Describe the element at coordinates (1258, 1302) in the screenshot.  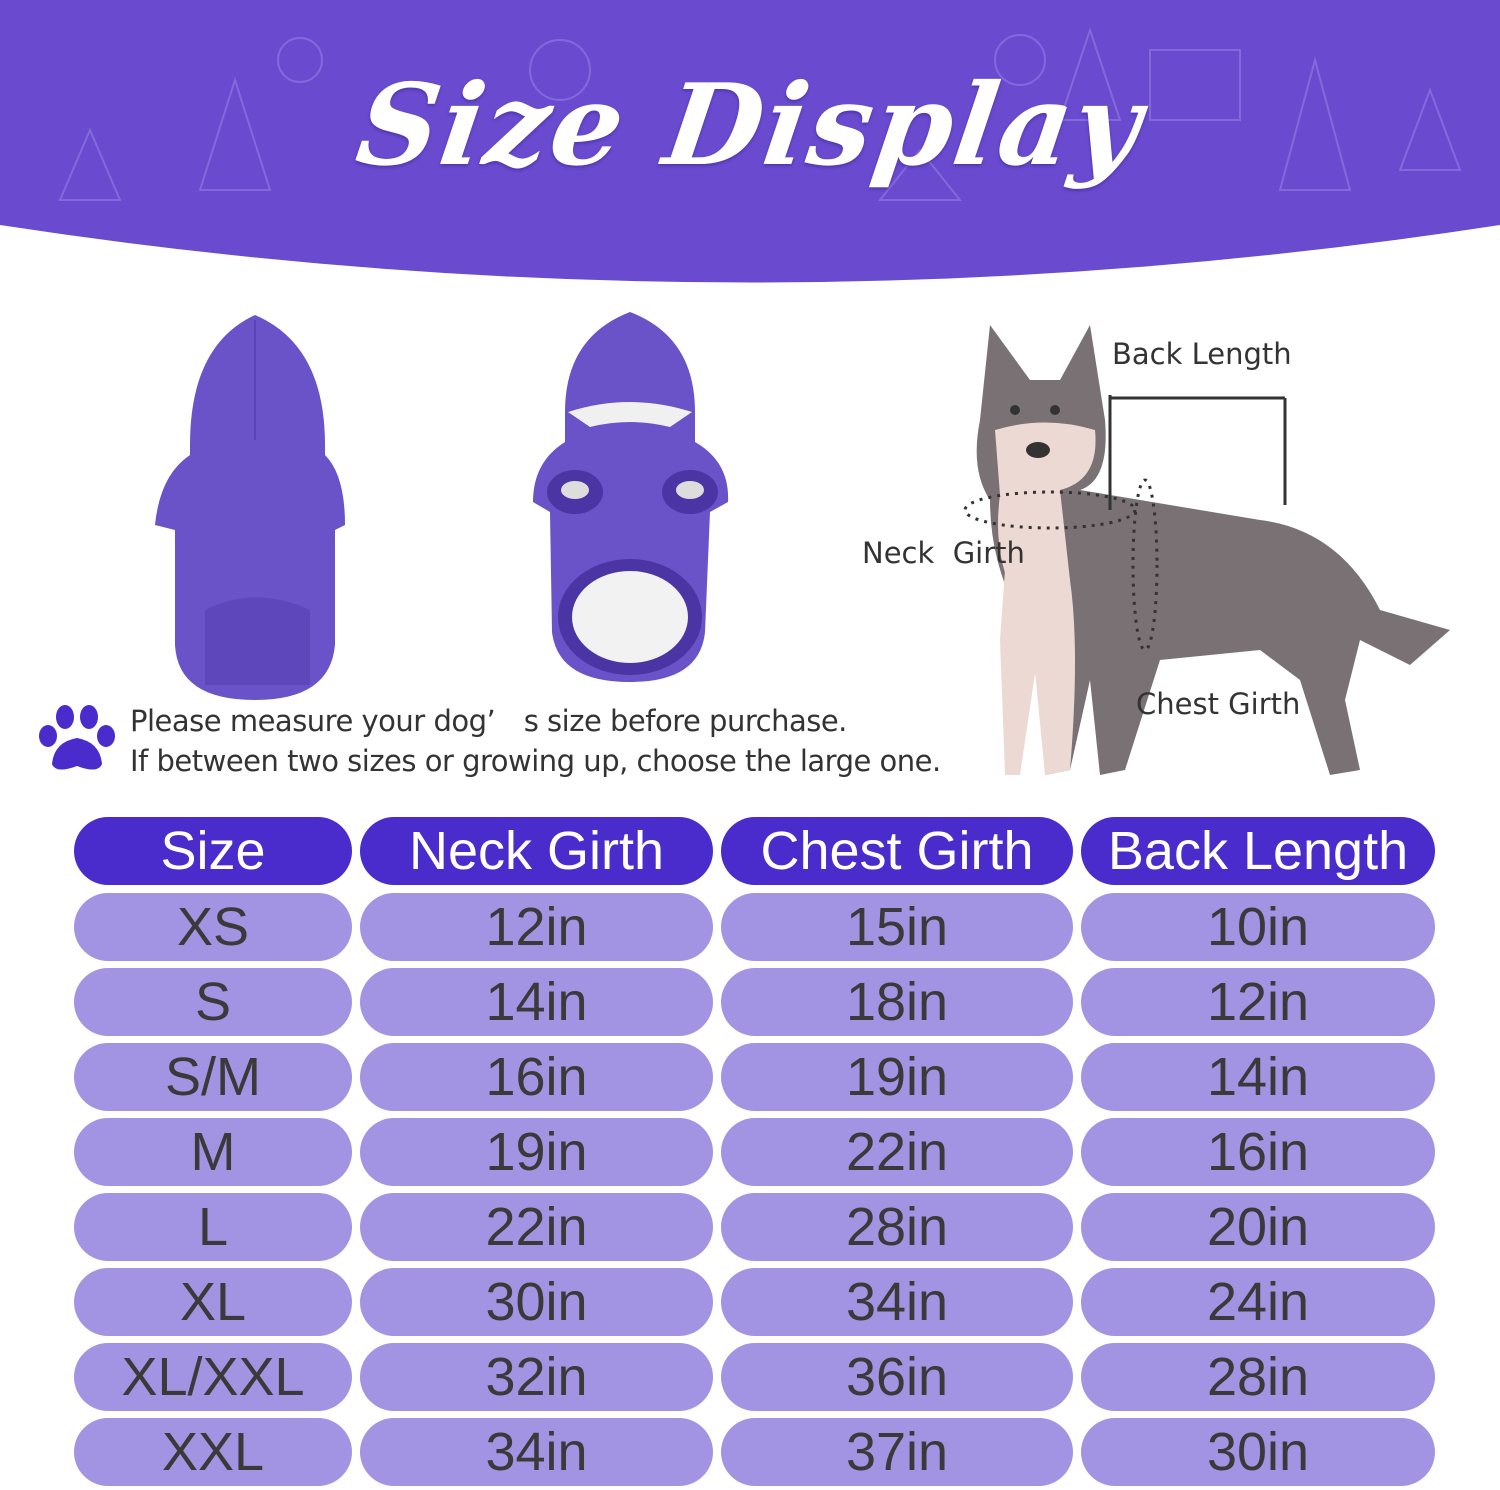
I see `cell-back-length: 24in` at that location.